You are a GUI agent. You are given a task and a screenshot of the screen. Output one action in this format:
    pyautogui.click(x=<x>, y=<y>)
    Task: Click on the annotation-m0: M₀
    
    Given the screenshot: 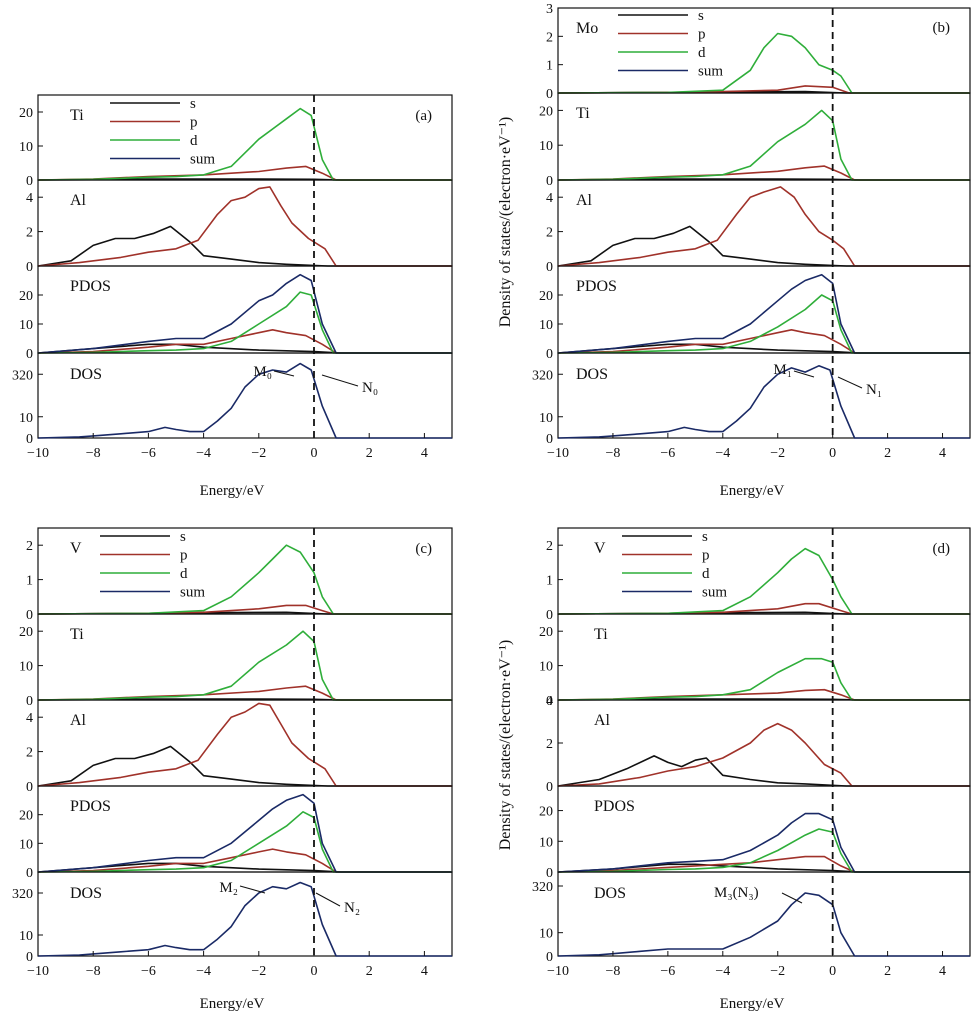 What is the action you would take?
    pyautogui.click(x=262, y=372)
    